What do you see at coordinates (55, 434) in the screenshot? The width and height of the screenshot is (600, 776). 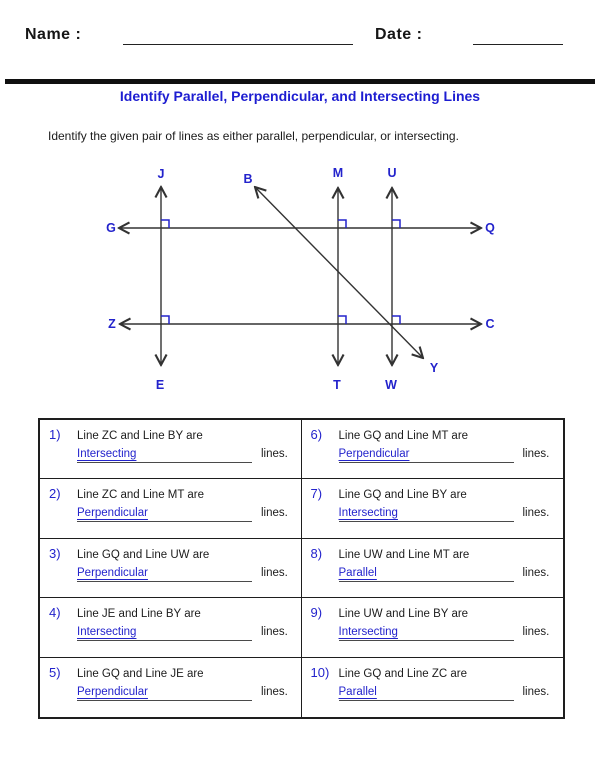 I see `question-number: 1)` at bounding box center [55, 434].